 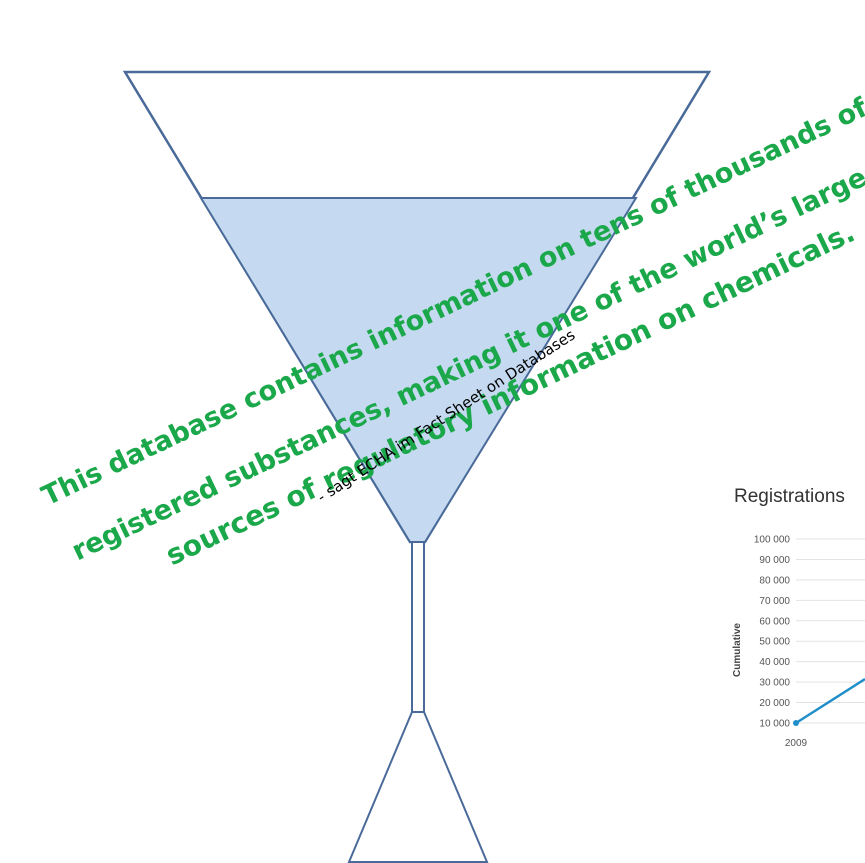 What do you see at coordinates (830, 701) in the screenshot?
I see `chart-series-line` at bounding box center [830, 701].